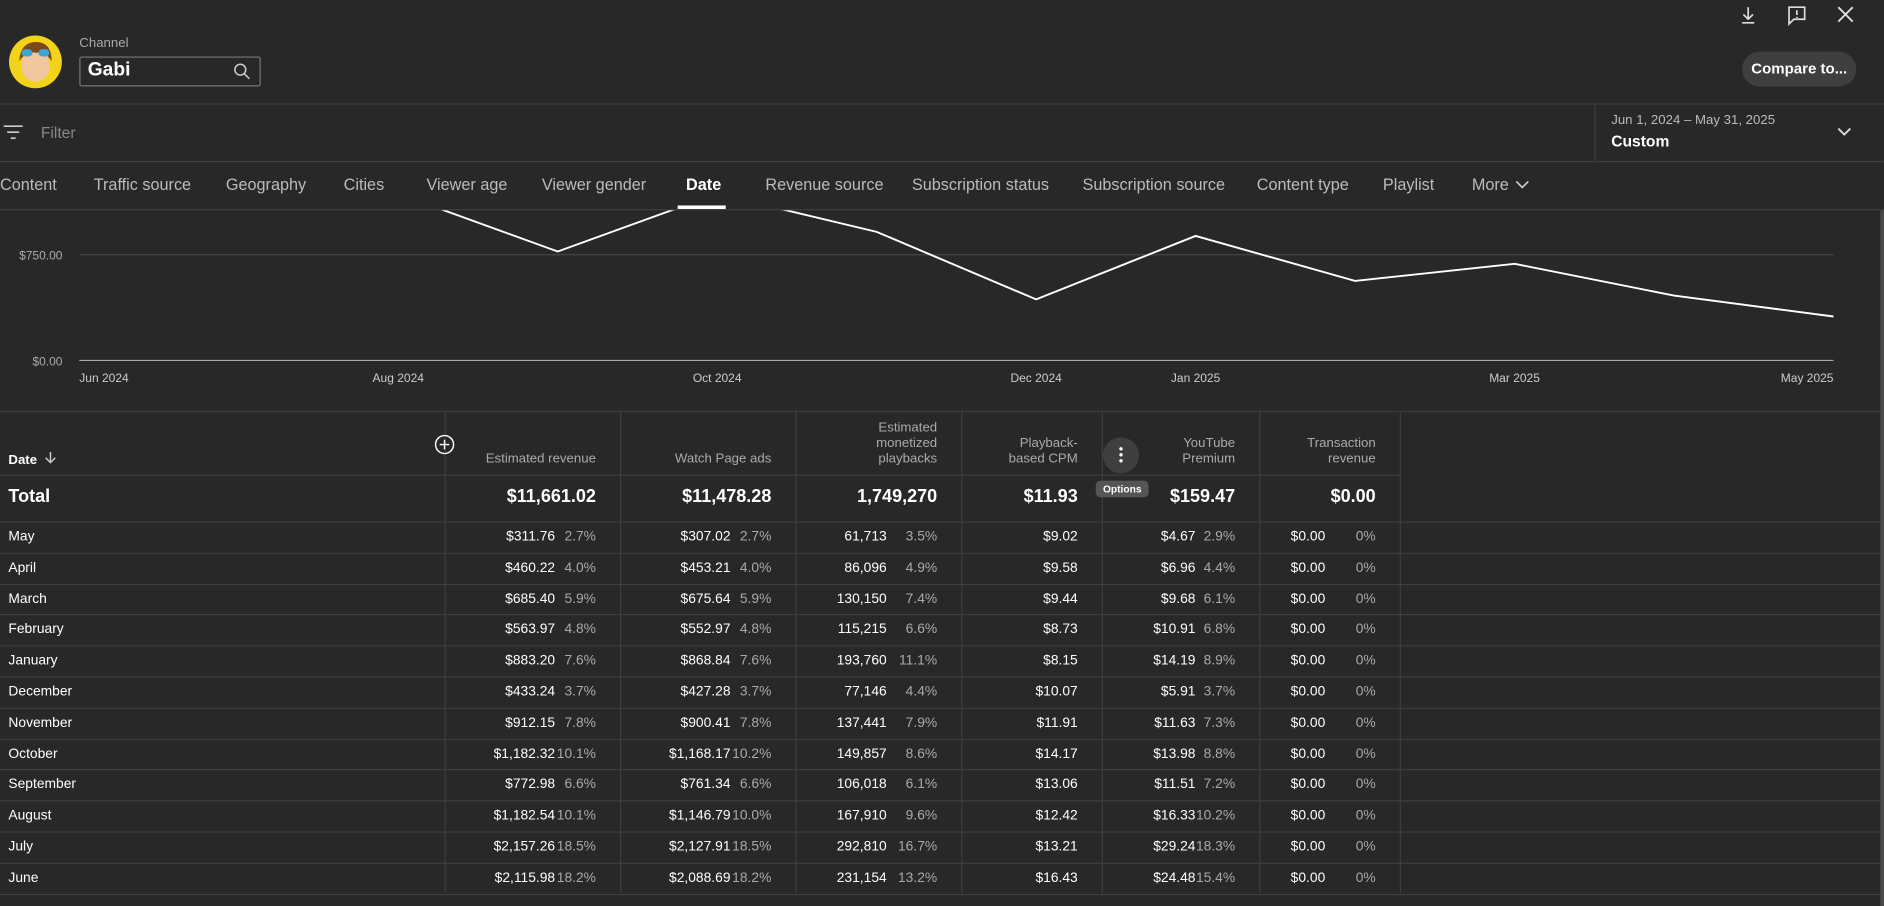 The width and height of the screenshot is (1884, 906). I want to click on cell-percent: 5.9%, so click(580, 599).